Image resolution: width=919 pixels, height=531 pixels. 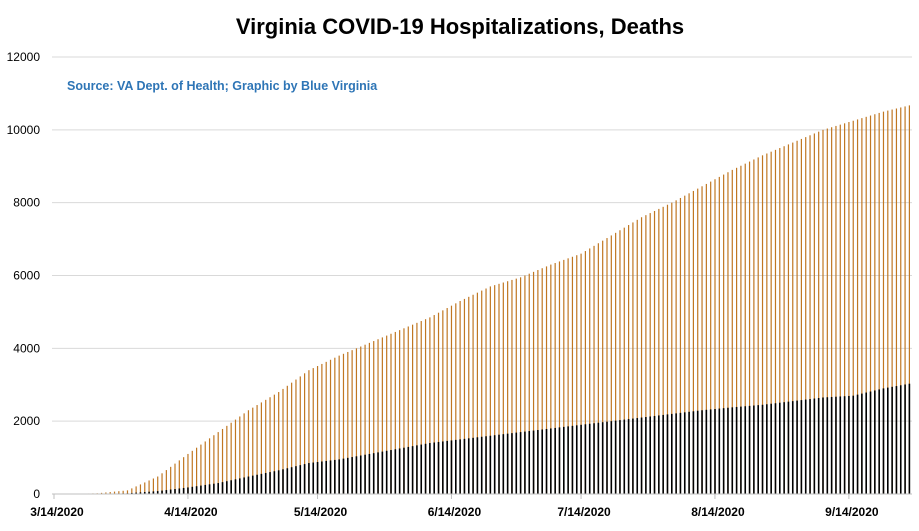 I want to click on y-tick-label: 4000, so click(x=26, y=348).